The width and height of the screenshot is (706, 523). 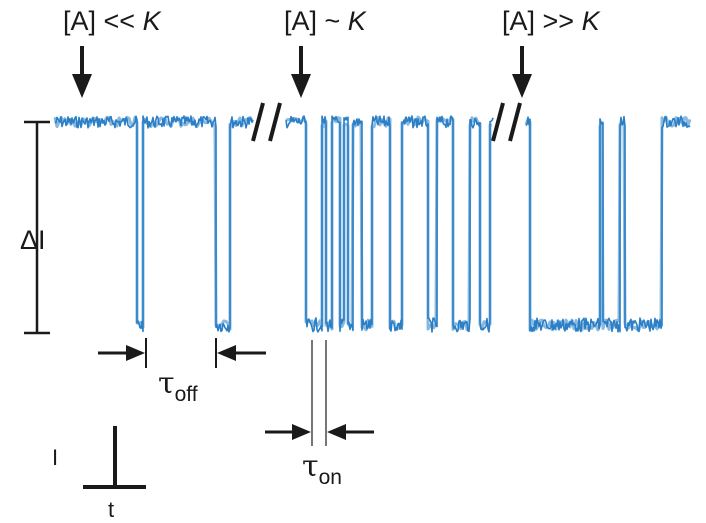 I want to click on regime-label-low: [A] << K, so click(x=112, y=21).